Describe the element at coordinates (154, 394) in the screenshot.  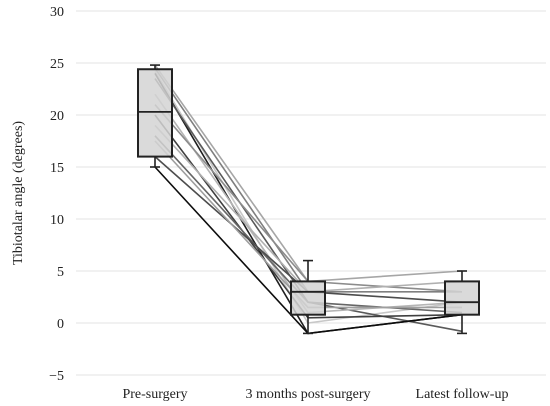
I see `x-category-label: Pre-surgery` at that location.